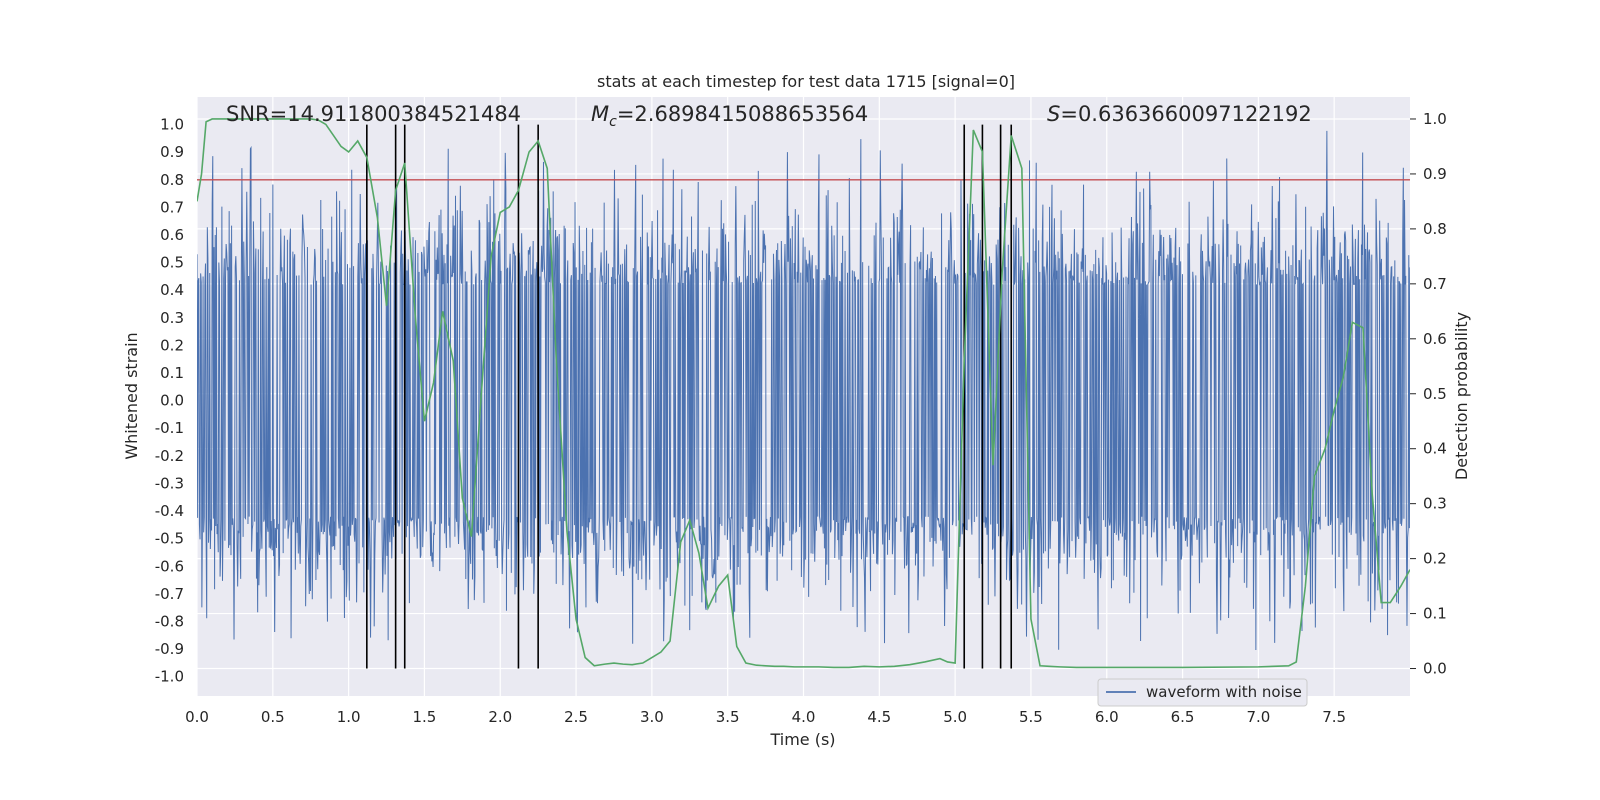 This screenshot has width=1600, height=800. I want to click on y-tick-label: 0.6, so click(172, 235).